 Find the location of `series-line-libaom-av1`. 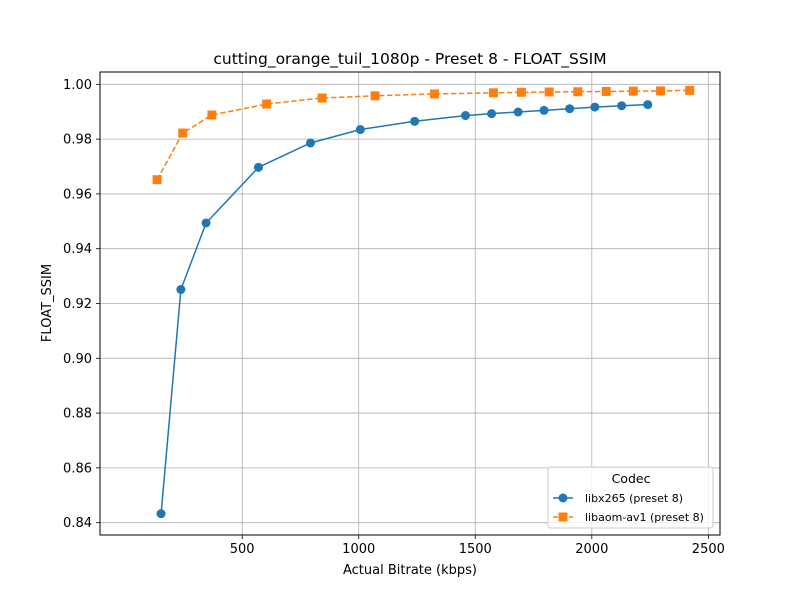

series-line-libaom-av1 is located at coordinates (423, 135).